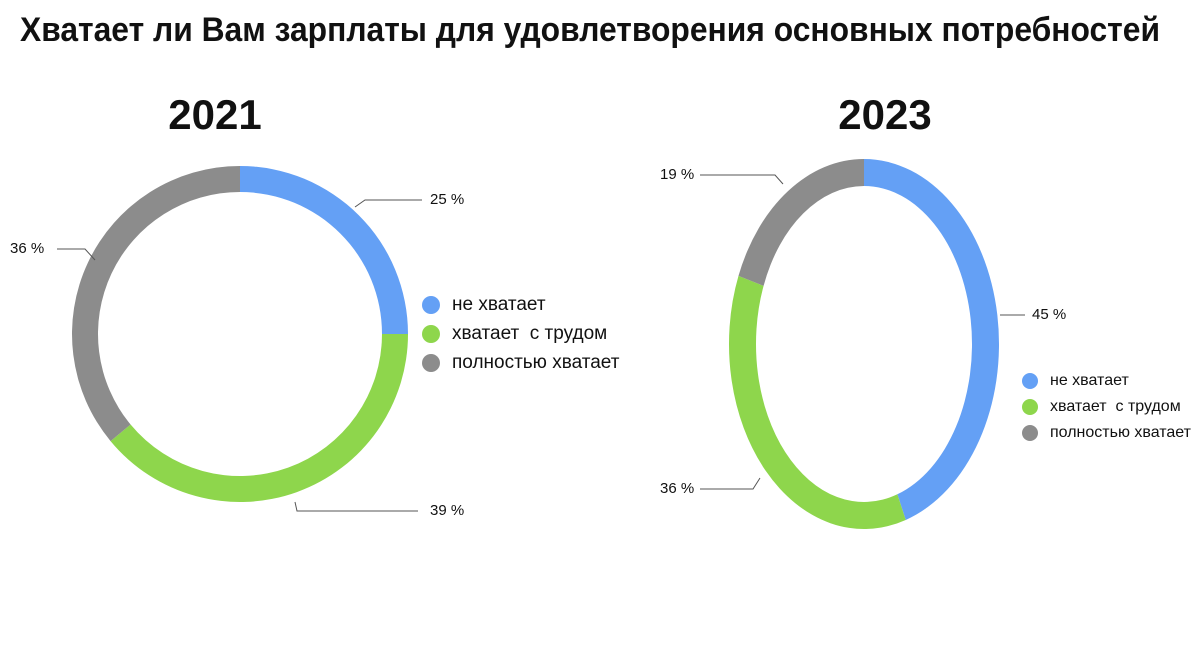  Describe the element at coordinates (1049, 314) in the screenshot. I see `value-label: 45 %` at that location.